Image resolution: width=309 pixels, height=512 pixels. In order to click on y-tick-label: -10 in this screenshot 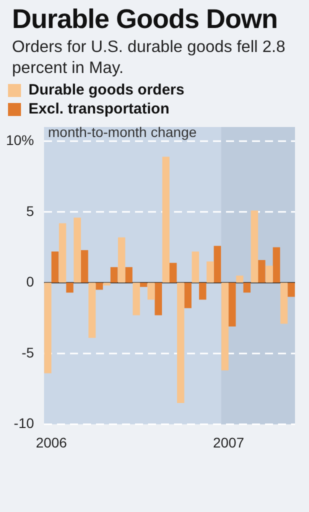, I will do `click(24, 423)`.